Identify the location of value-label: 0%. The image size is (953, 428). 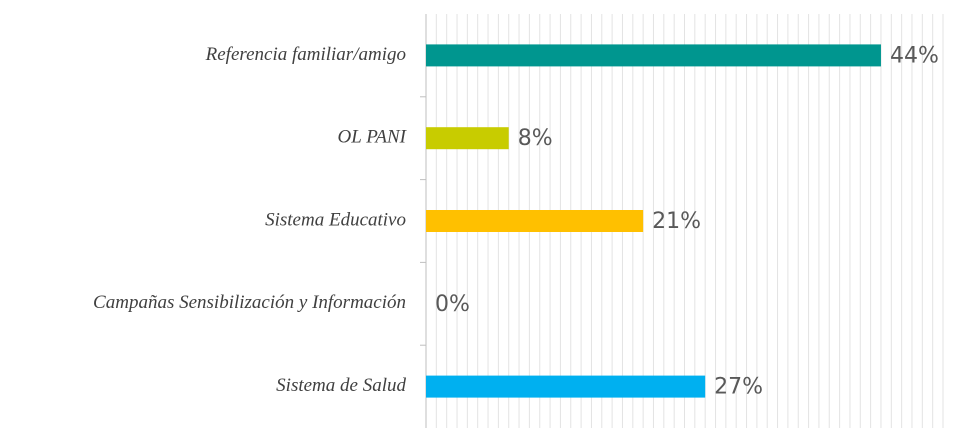
(452, 304).